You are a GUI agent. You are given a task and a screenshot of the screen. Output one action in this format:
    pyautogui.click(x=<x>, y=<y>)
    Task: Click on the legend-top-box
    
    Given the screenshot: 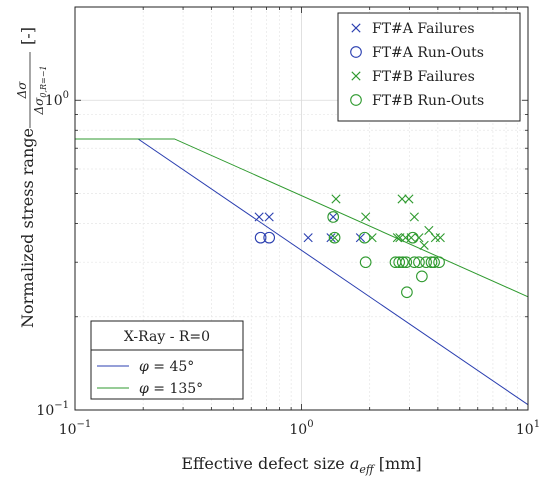 What is the action you would take?
    pyautogui.click(x=429, y=67)
    